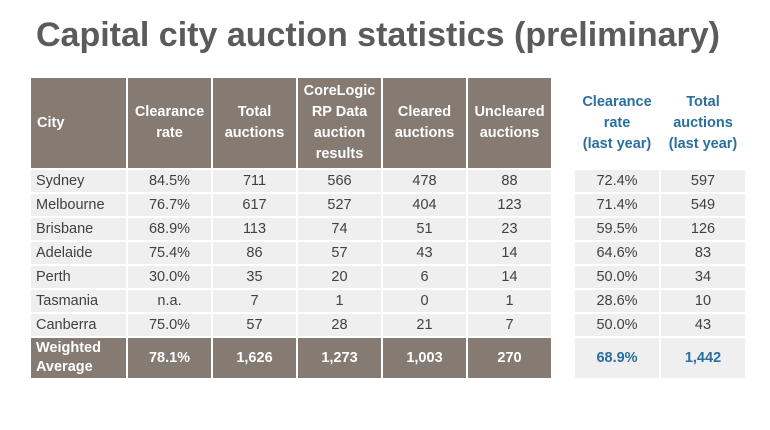 The height and width of the screenshot is (430, 770). I want to click on city-cell: Brisbane, so click(78, 229).